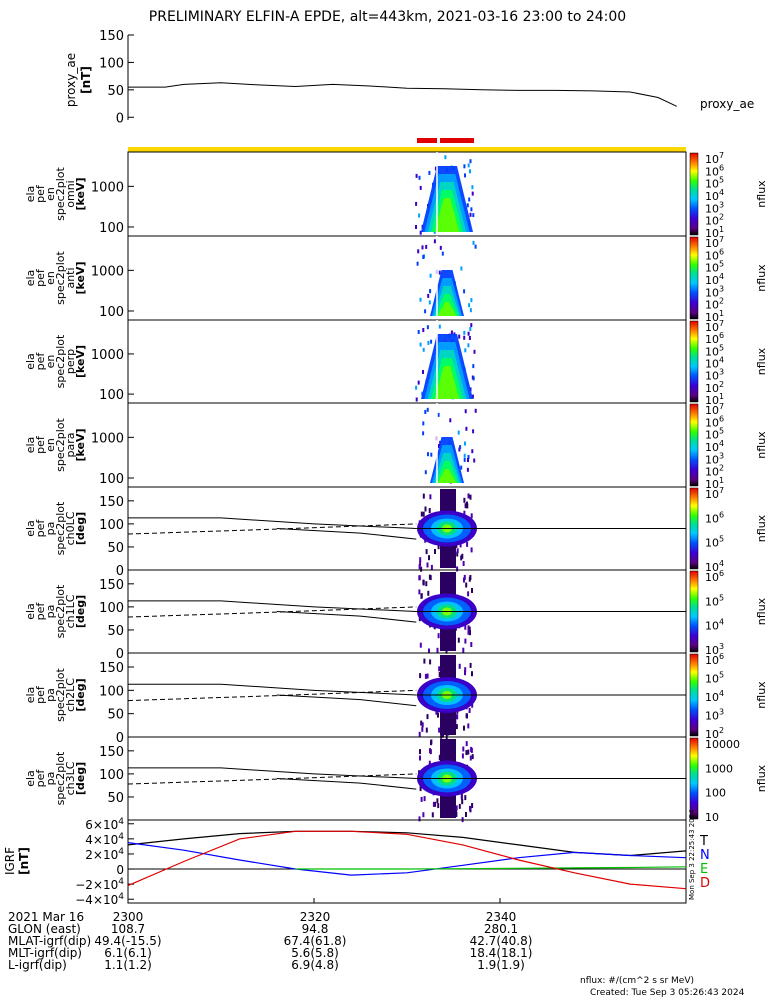 This screenshot has height=1000, width=775. I want to click on panel-frame, so click(407, 861).